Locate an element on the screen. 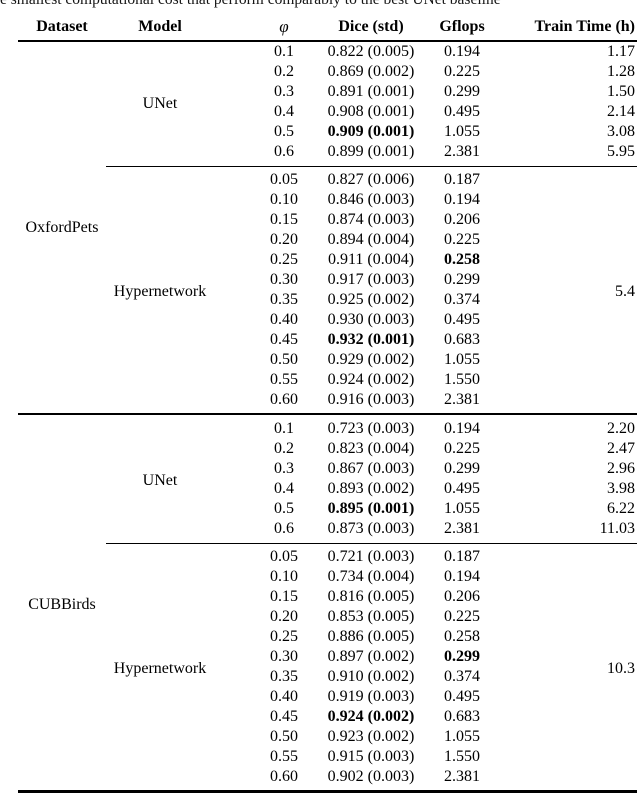  dataset-cell: CUBBirds is located at coordinates (62, 602).